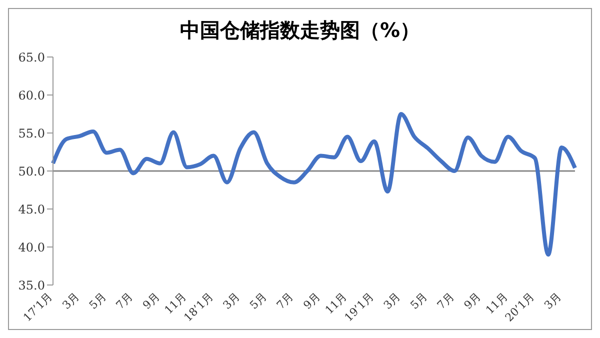 The width and height of the screenshot is (600, 338). What do you see at coordinates (300, 30) in the screenshot?
I see `chart-title: 中国仓储指数走势图（%）` at bounding box center [300, 30].